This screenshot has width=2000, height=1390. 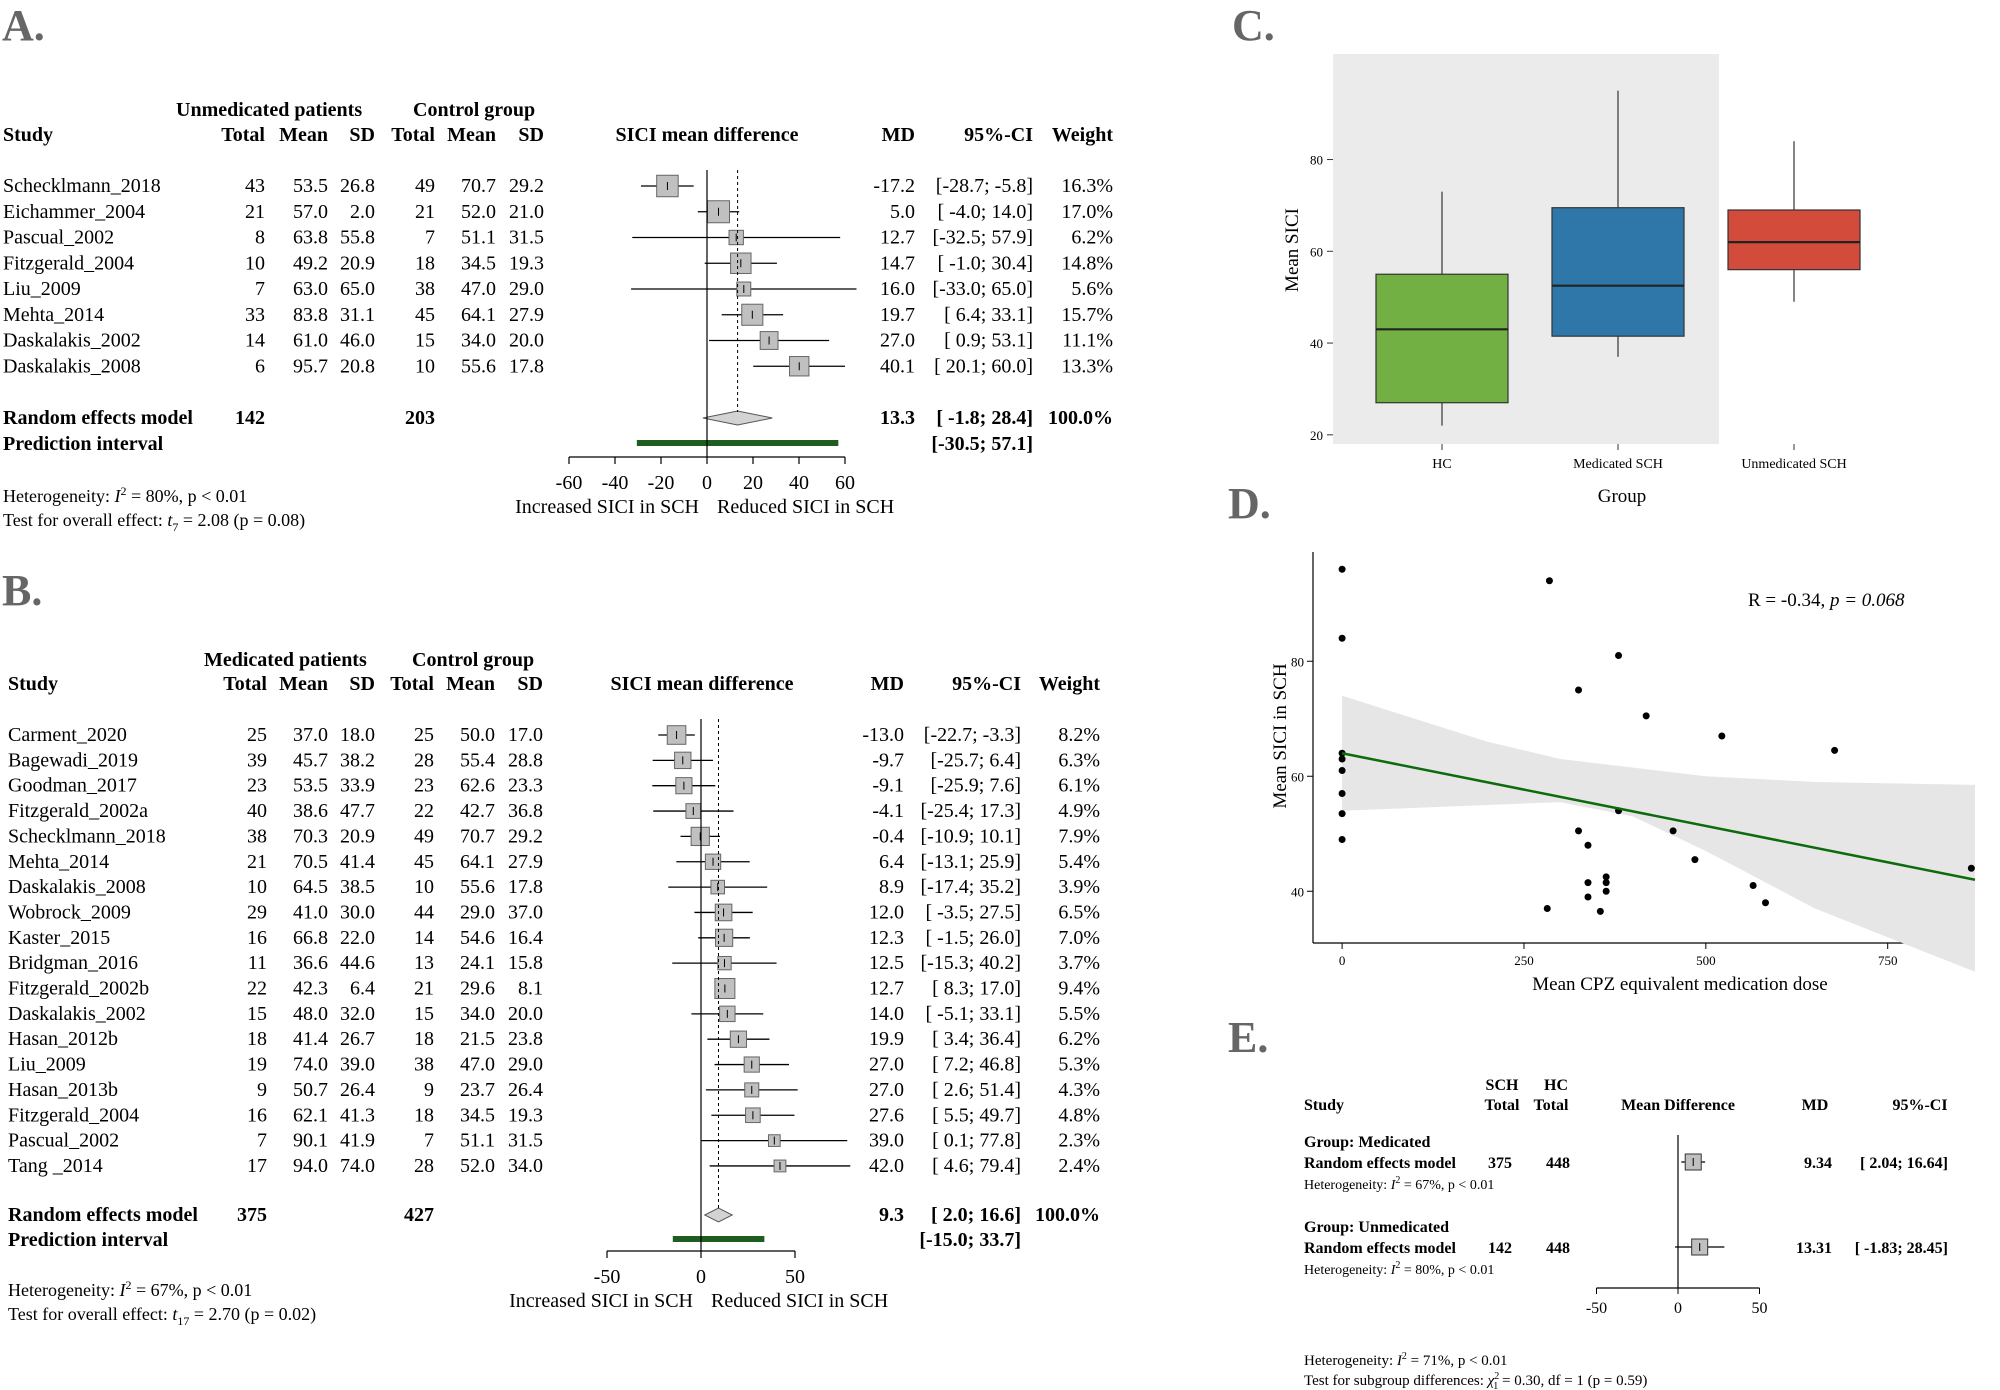 What do you see at coordinates (310, 1141) in the screenshot?
I see `patients-mean: 90.1` at bounding box center [310, 1141].